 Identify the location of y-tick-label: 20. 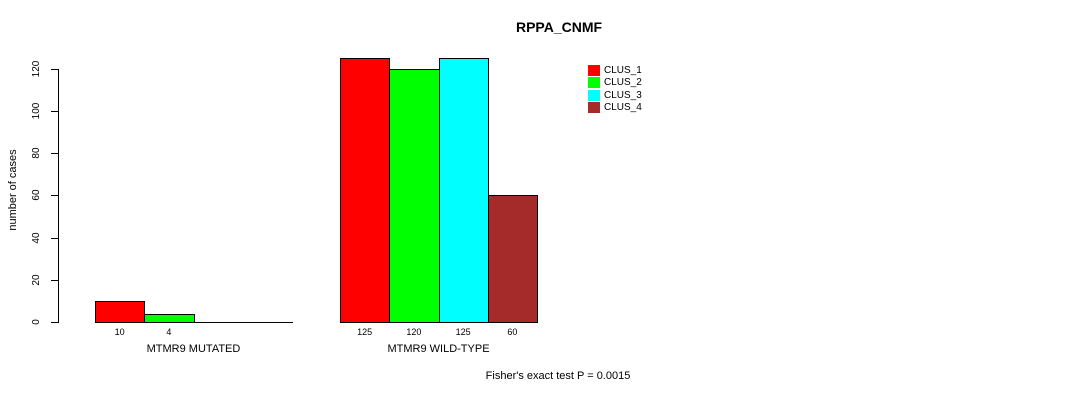
(36, 280).